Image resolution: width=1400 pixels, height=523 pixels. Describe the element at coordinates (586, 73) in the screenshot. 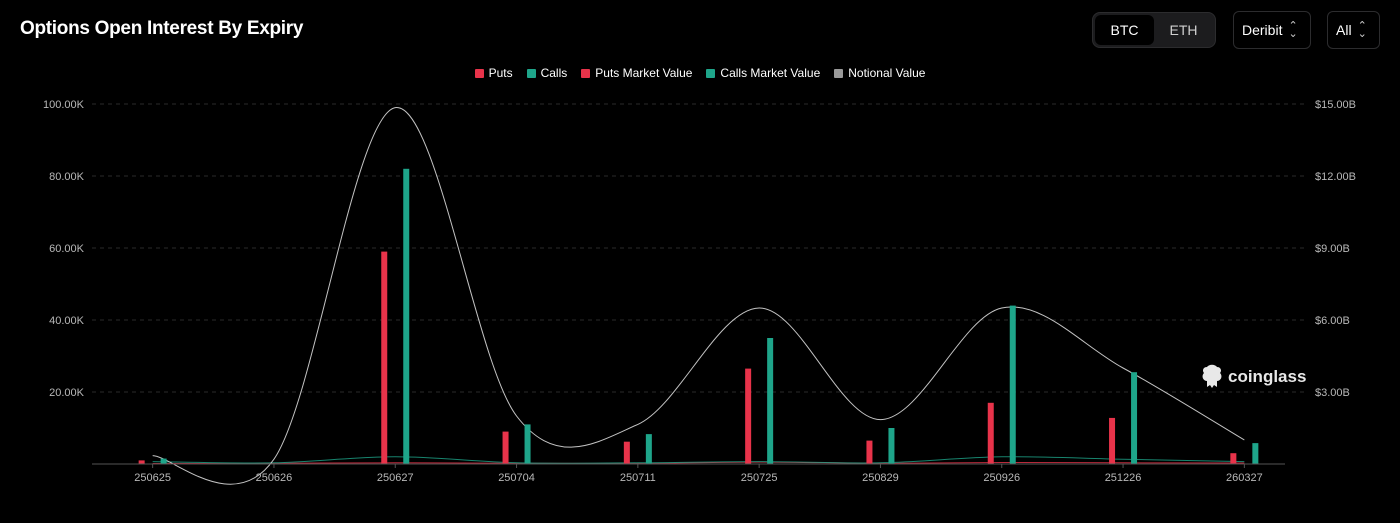

I see `legend-swatch-puts-market-value` at that location.